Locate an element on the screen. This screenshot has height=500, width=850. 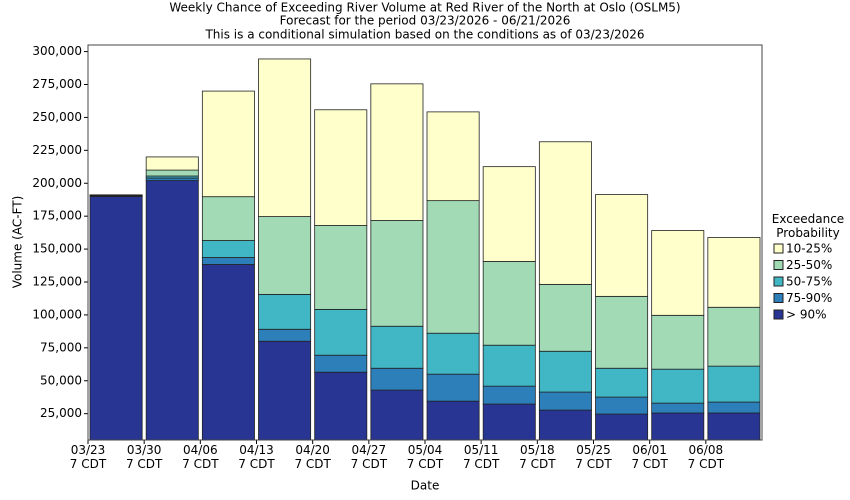
legend-title: Exceedance Probability is located at coordinates (808, 226).